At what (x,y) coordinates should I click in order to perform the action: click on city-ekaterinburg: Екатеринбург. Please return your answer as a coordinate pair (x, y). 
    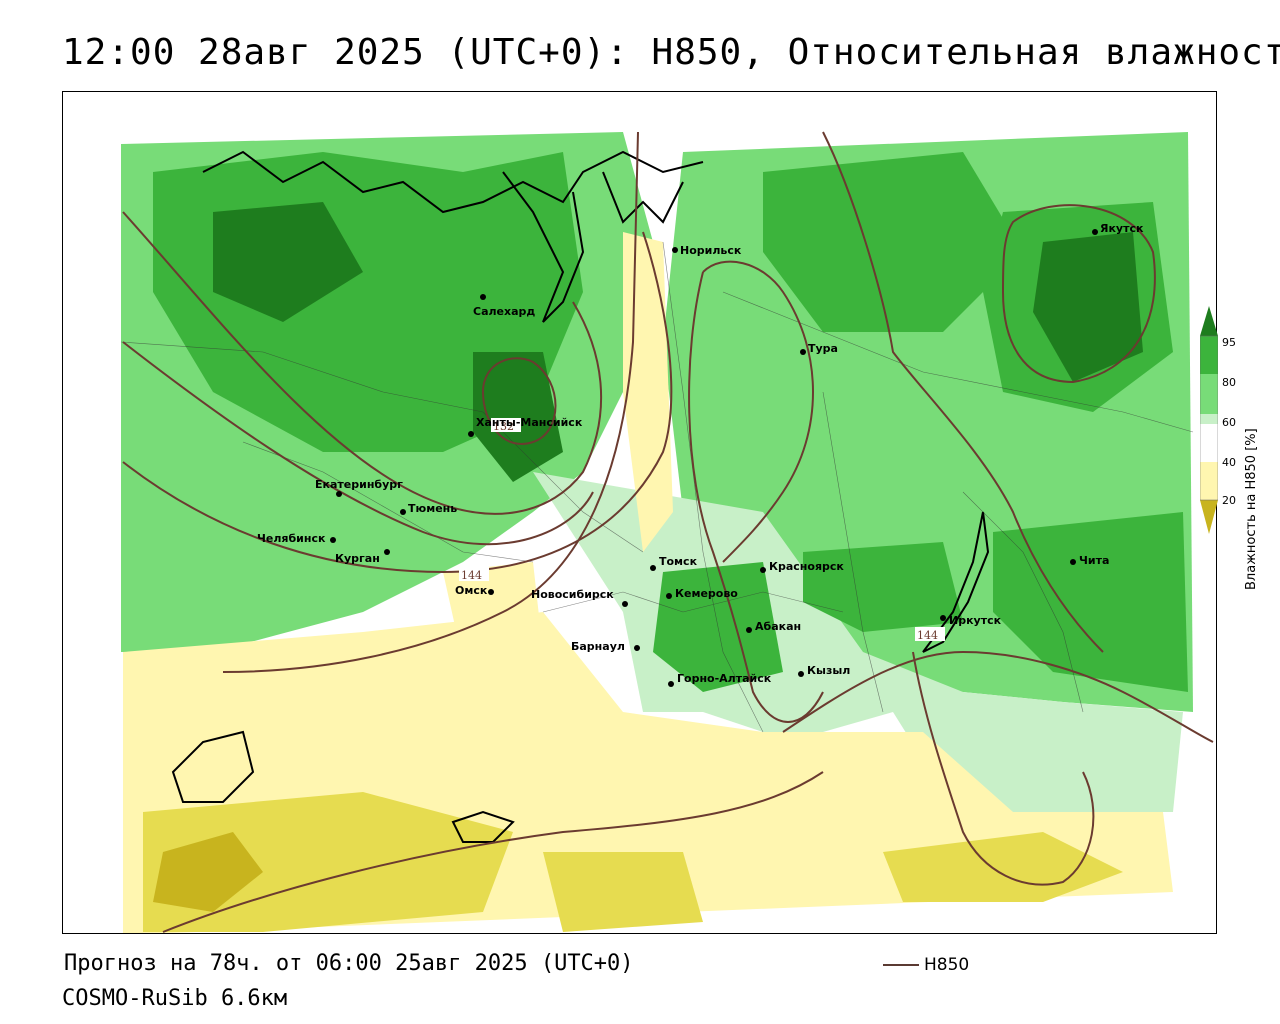
    Looking at the image, I should click on (359, 487).